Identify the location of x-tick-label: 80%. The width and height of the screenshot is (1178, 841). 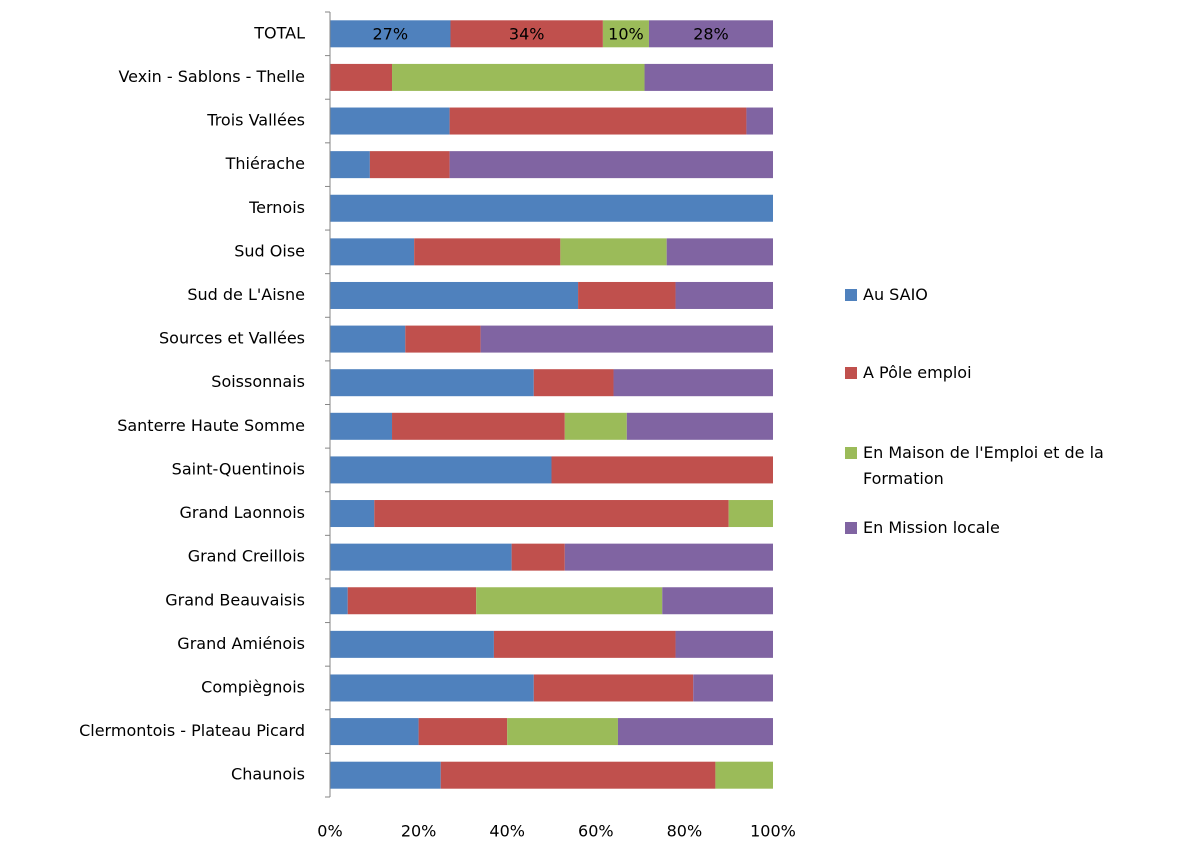
(685, 831).